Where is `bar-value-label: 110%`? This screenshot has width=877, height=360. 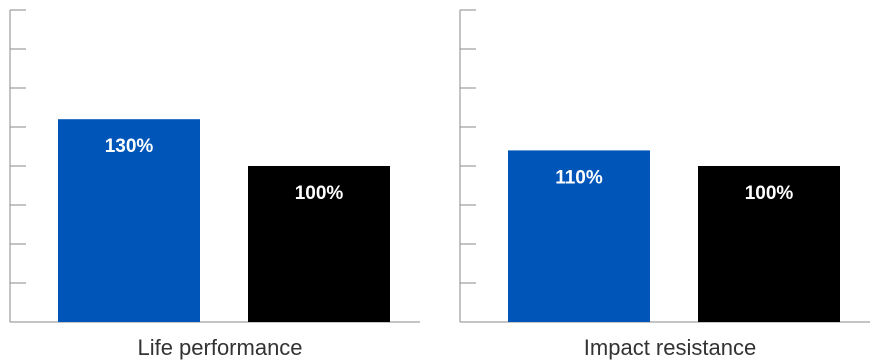
bar-value-label: 110% is located at coordinates (579, 177).